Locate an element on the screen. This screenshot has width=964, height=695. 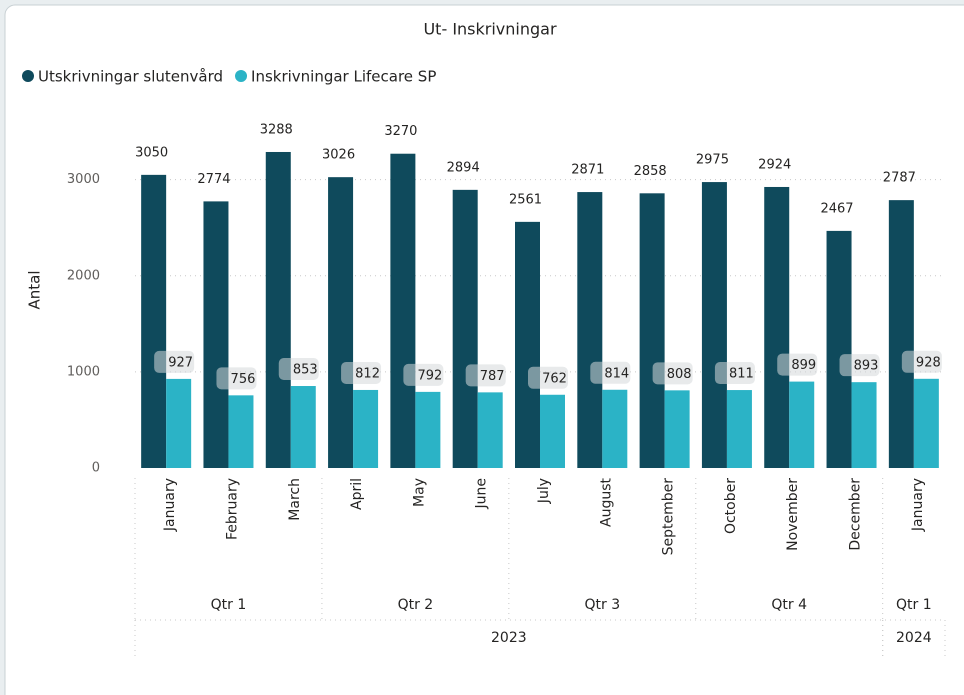
data-label: 928 is located at coordinates (928, 362).